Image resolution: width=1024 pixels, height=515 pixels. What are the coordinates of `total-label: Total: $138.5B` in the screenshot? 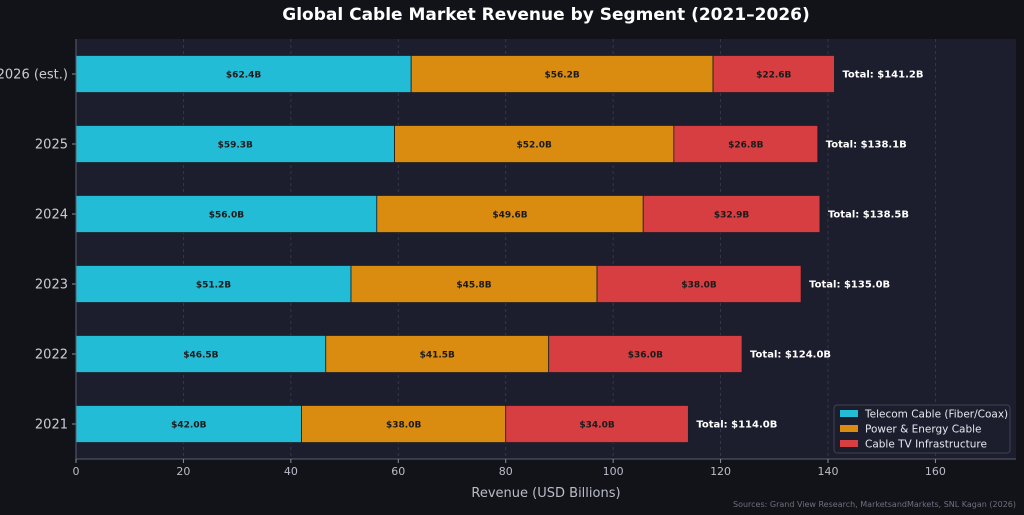 It's located at (868, 215).